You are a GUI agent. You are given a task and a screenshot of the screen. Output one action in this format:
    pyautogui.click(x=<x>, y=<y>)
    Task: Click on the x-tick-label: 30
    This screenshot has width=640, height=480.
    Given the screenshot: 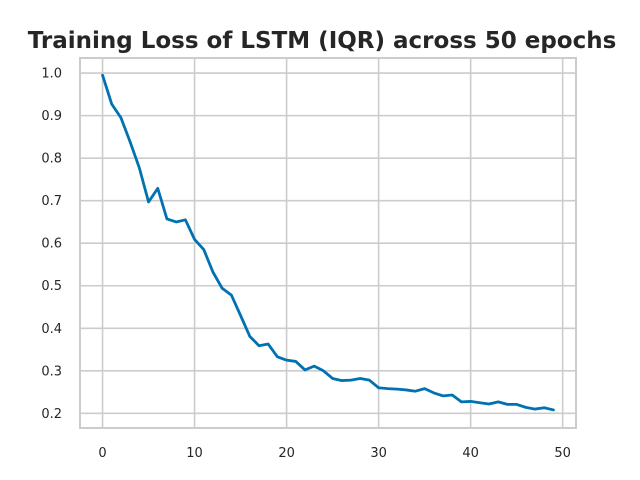 What is the action you would take?
    pyautogui.click(x=378, y=453)
    